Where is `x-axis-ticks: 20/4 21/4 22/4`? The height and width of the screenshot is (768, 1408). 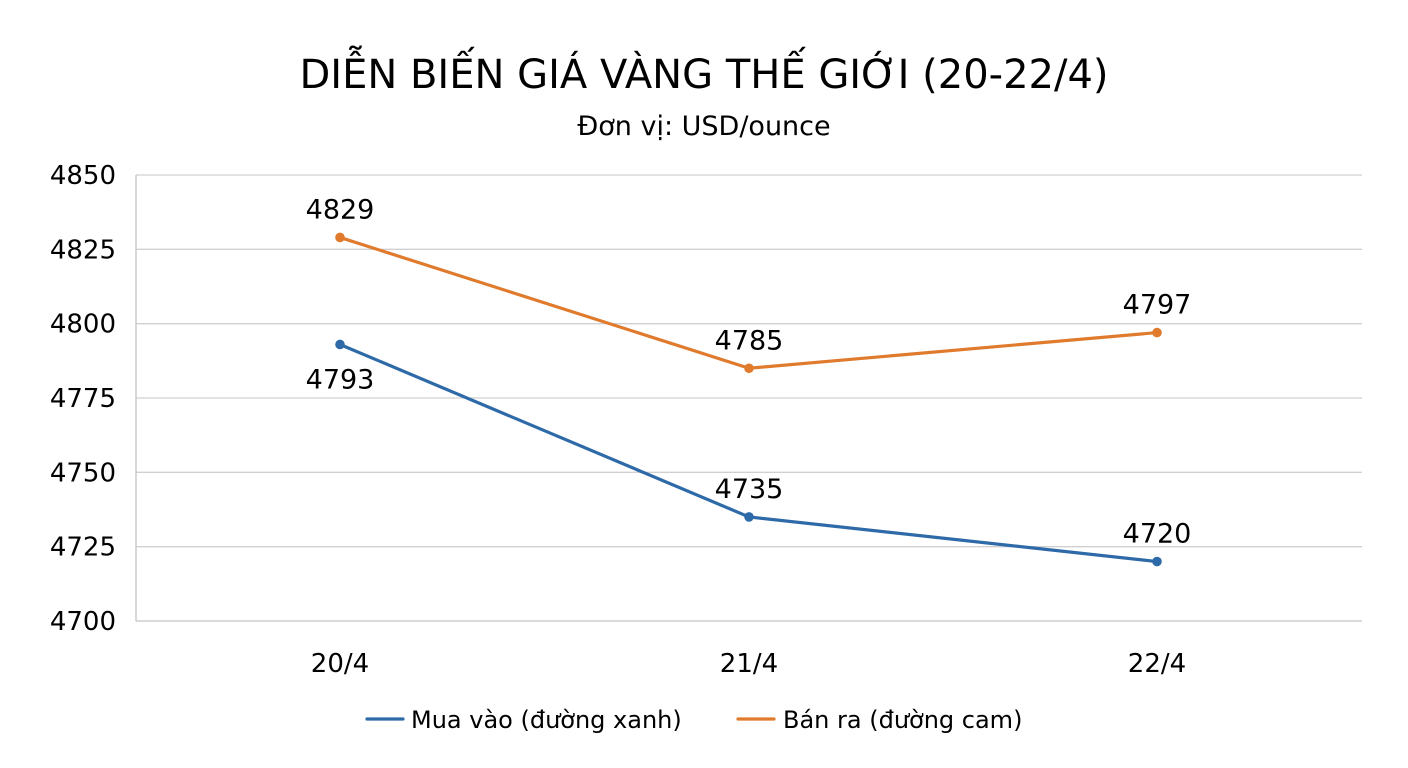 x-axis-ticks: 20/4 21/4 22/4 is located at coordinates (748, 664).